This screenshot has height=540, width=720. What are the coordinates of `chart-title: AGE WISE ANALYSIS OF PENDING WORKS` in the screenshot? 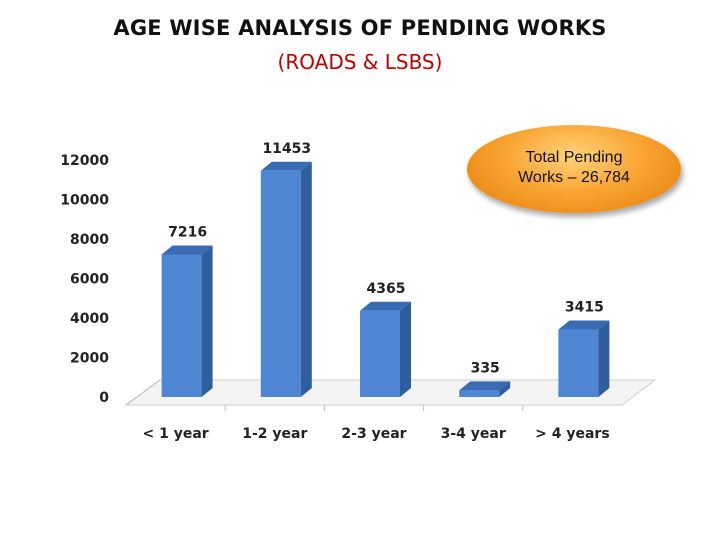 It's located at (360, 28).